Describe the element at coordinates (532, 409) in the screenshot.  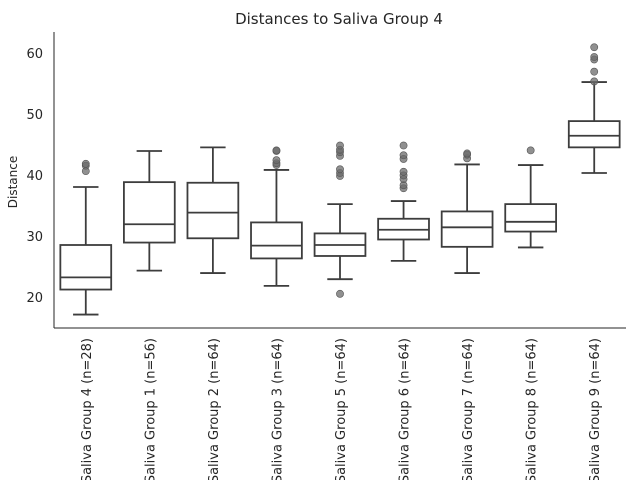
I see `x-tick-label: Saliva Group 8 (n=64)` at that location.